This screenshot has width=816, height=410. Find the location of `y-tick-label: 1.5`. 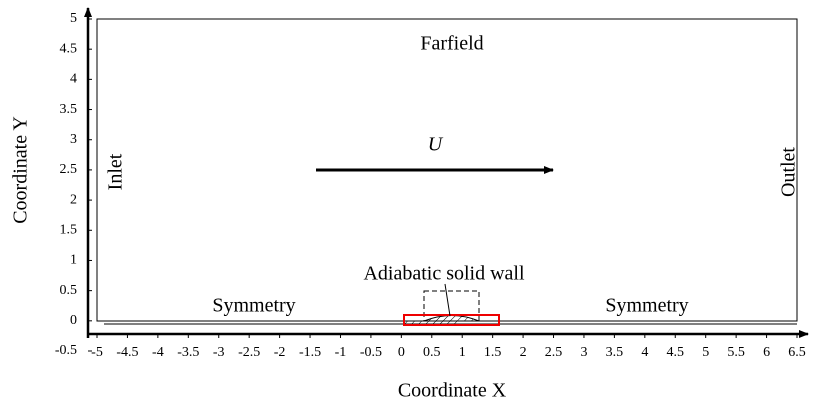

y-tick-label: 1.5 is located at coordinates (69, 229).